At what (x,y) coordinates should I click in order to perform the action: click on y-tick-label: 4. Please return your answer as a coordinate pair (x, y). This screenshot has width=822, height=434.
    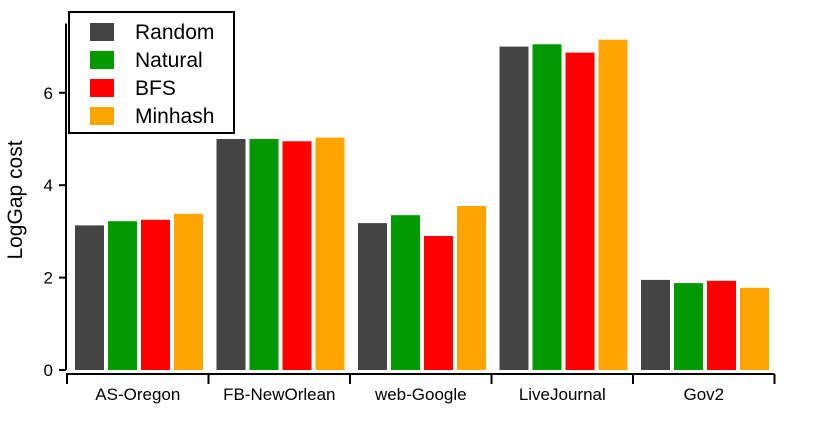
    Looking at the image, I should click on (48, 185).